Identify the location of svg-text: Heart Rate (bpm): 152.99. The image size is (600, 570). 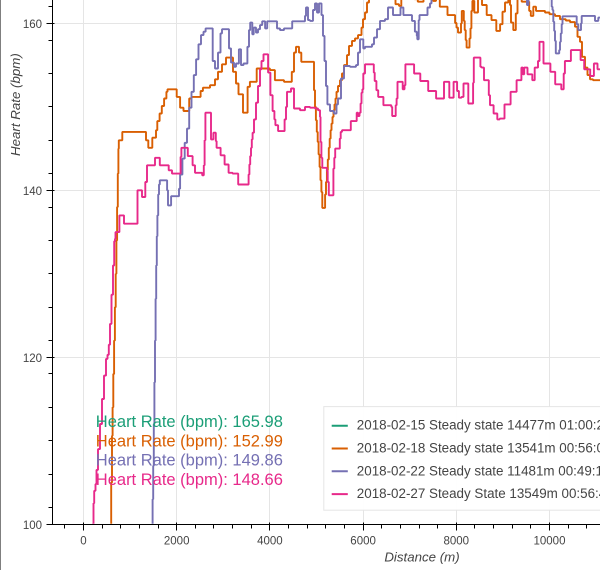
(189, 441).